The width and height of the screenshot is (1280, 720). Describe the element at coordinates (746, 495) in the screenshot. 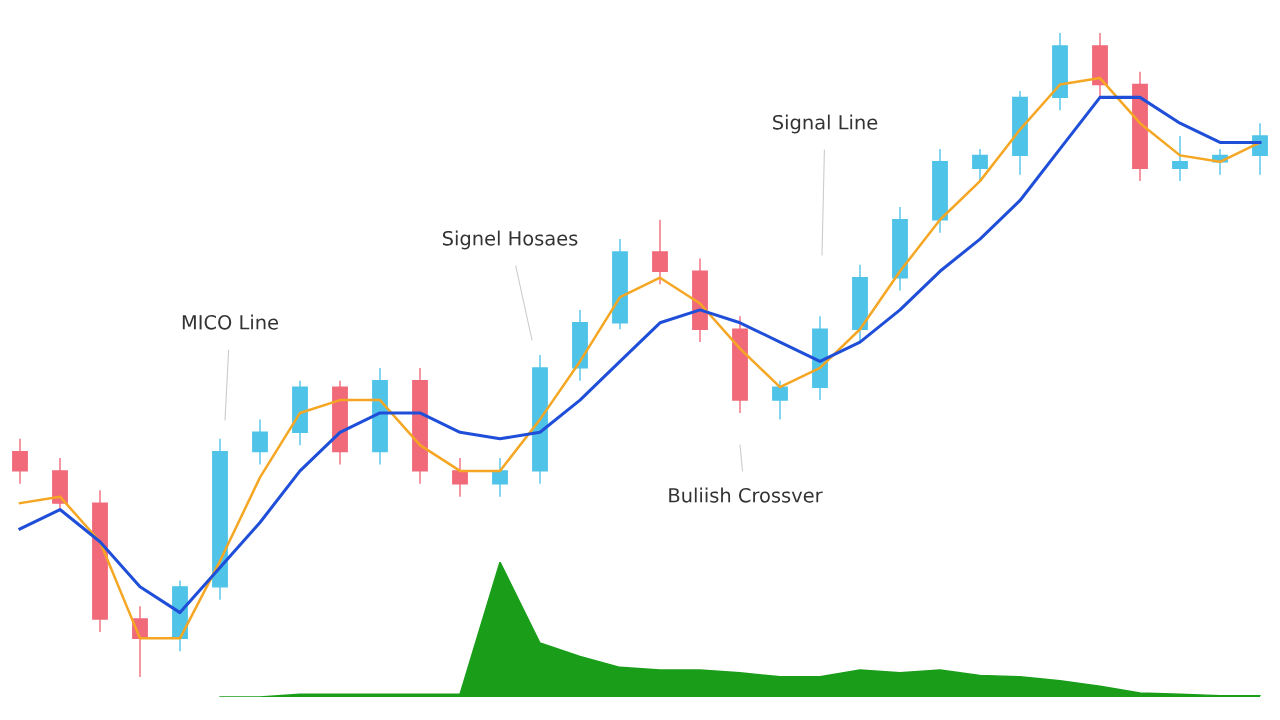

I see `annotation: Buliish Crossver` at that location.